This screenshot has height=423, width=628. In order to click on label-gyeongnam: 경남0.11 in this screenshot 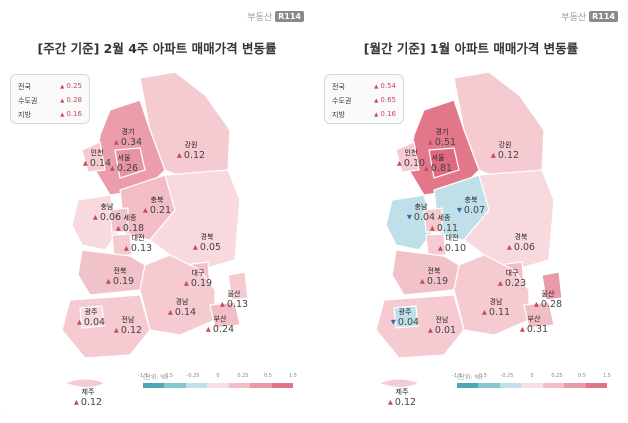, I will do `click(496, 307)`.